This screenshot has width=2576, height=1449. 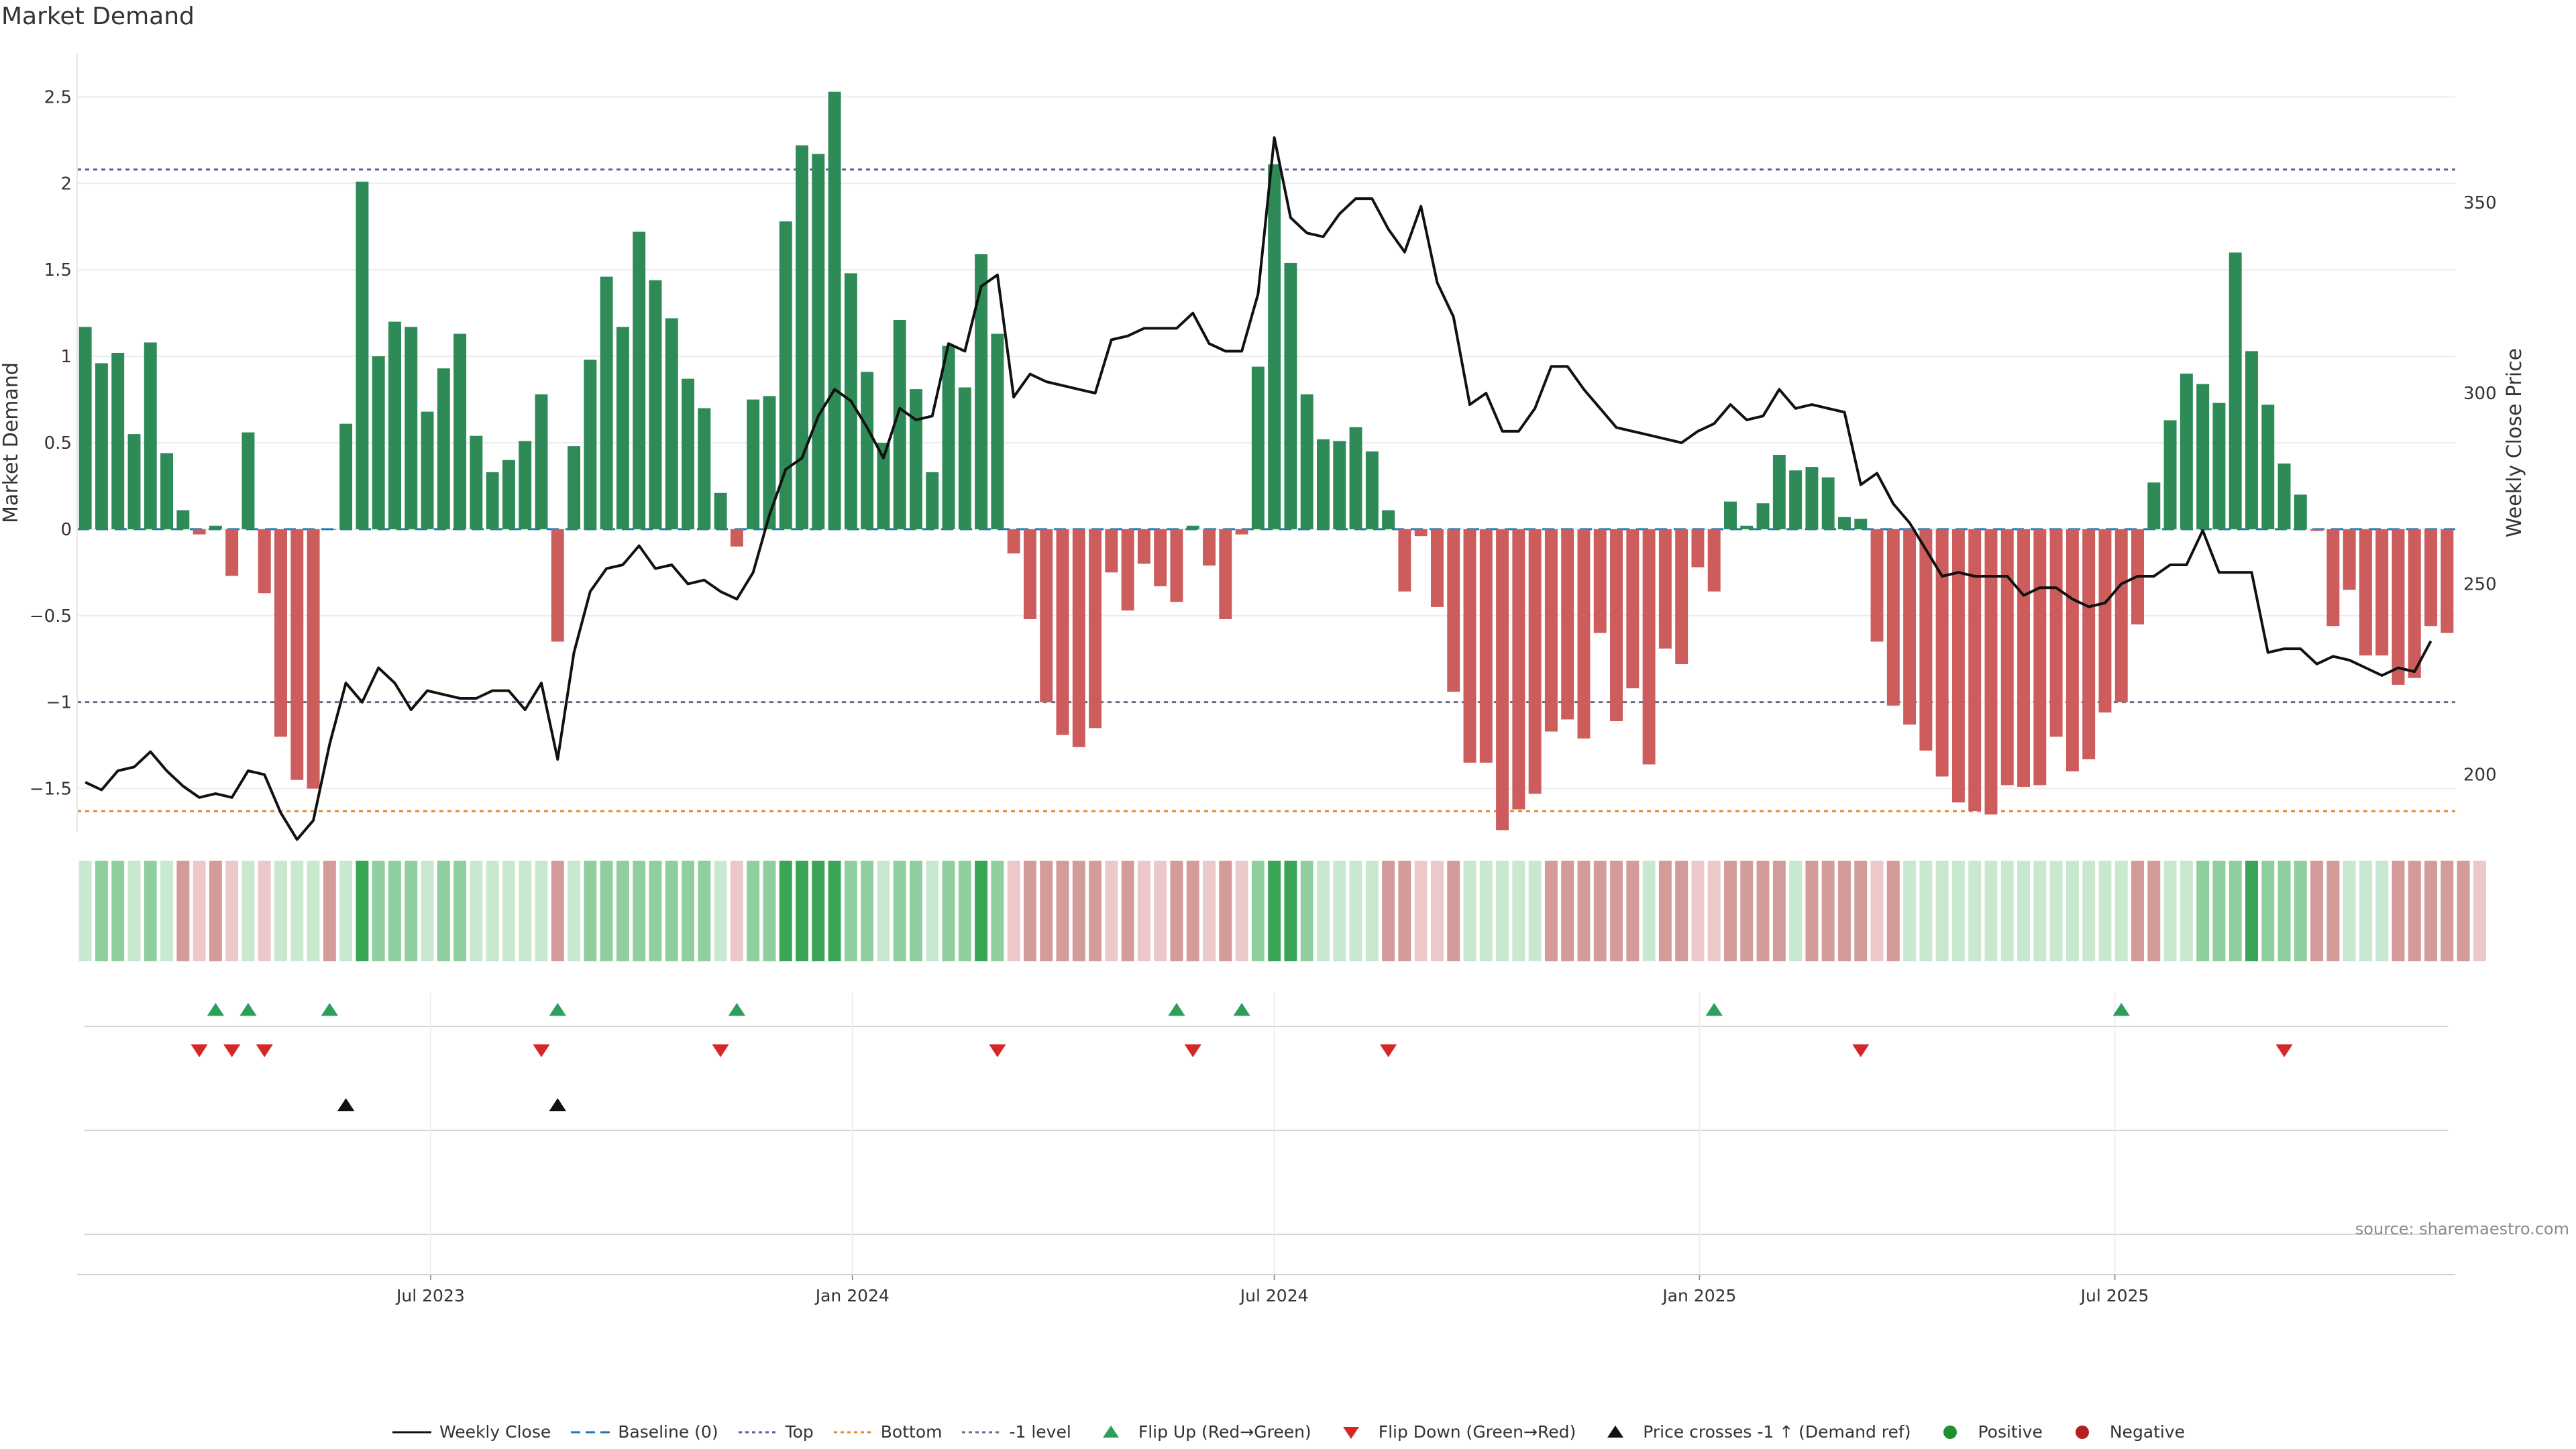 I want to click on legend-swatch-bottom, so click(x=853, y=1432).